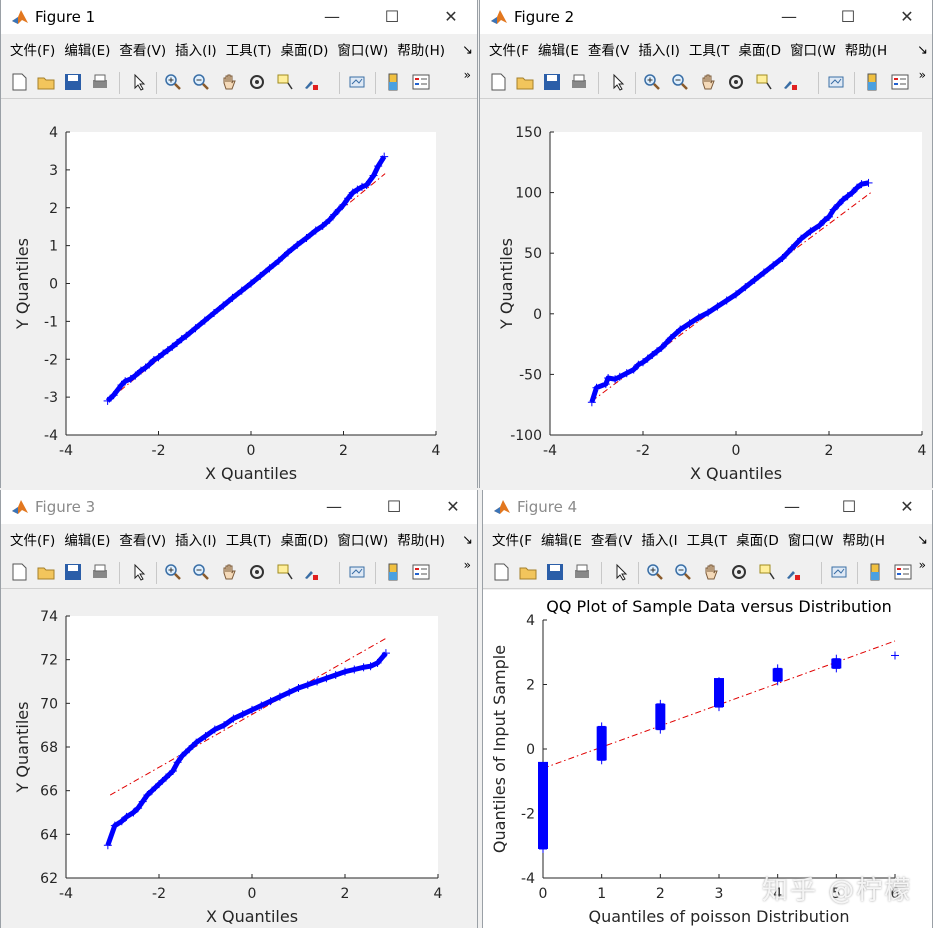  I want to click on menu-item: 帮助(H, so click(863, 541).